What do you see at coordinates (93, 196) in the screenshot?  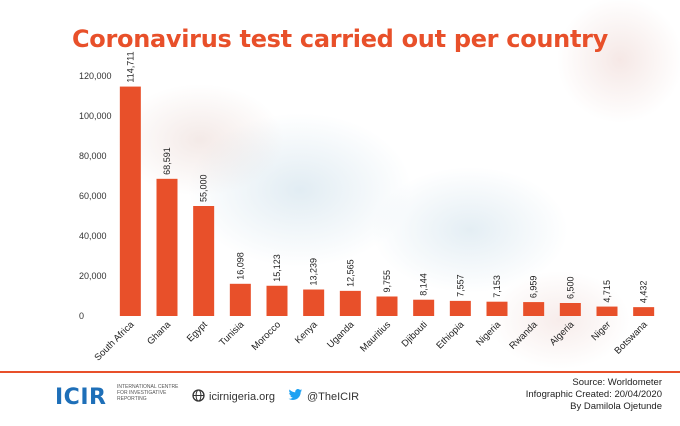 I see `y-tick-label: 60,000` at bounding box center [93, 196].